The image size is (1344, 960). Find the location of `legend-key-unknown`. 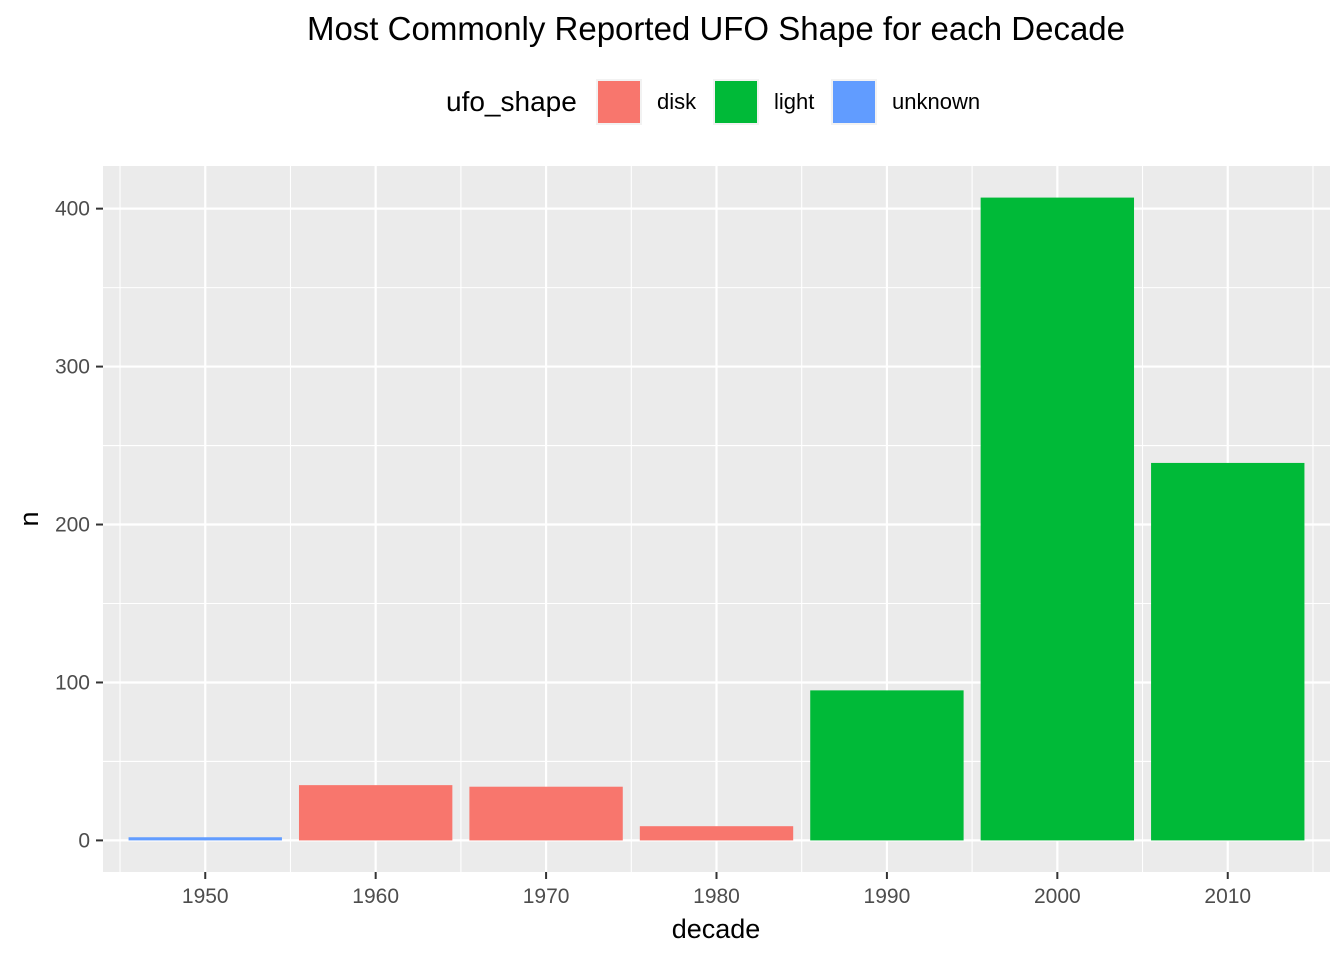

legend-key-unknown is located at coordinates (854, 102).